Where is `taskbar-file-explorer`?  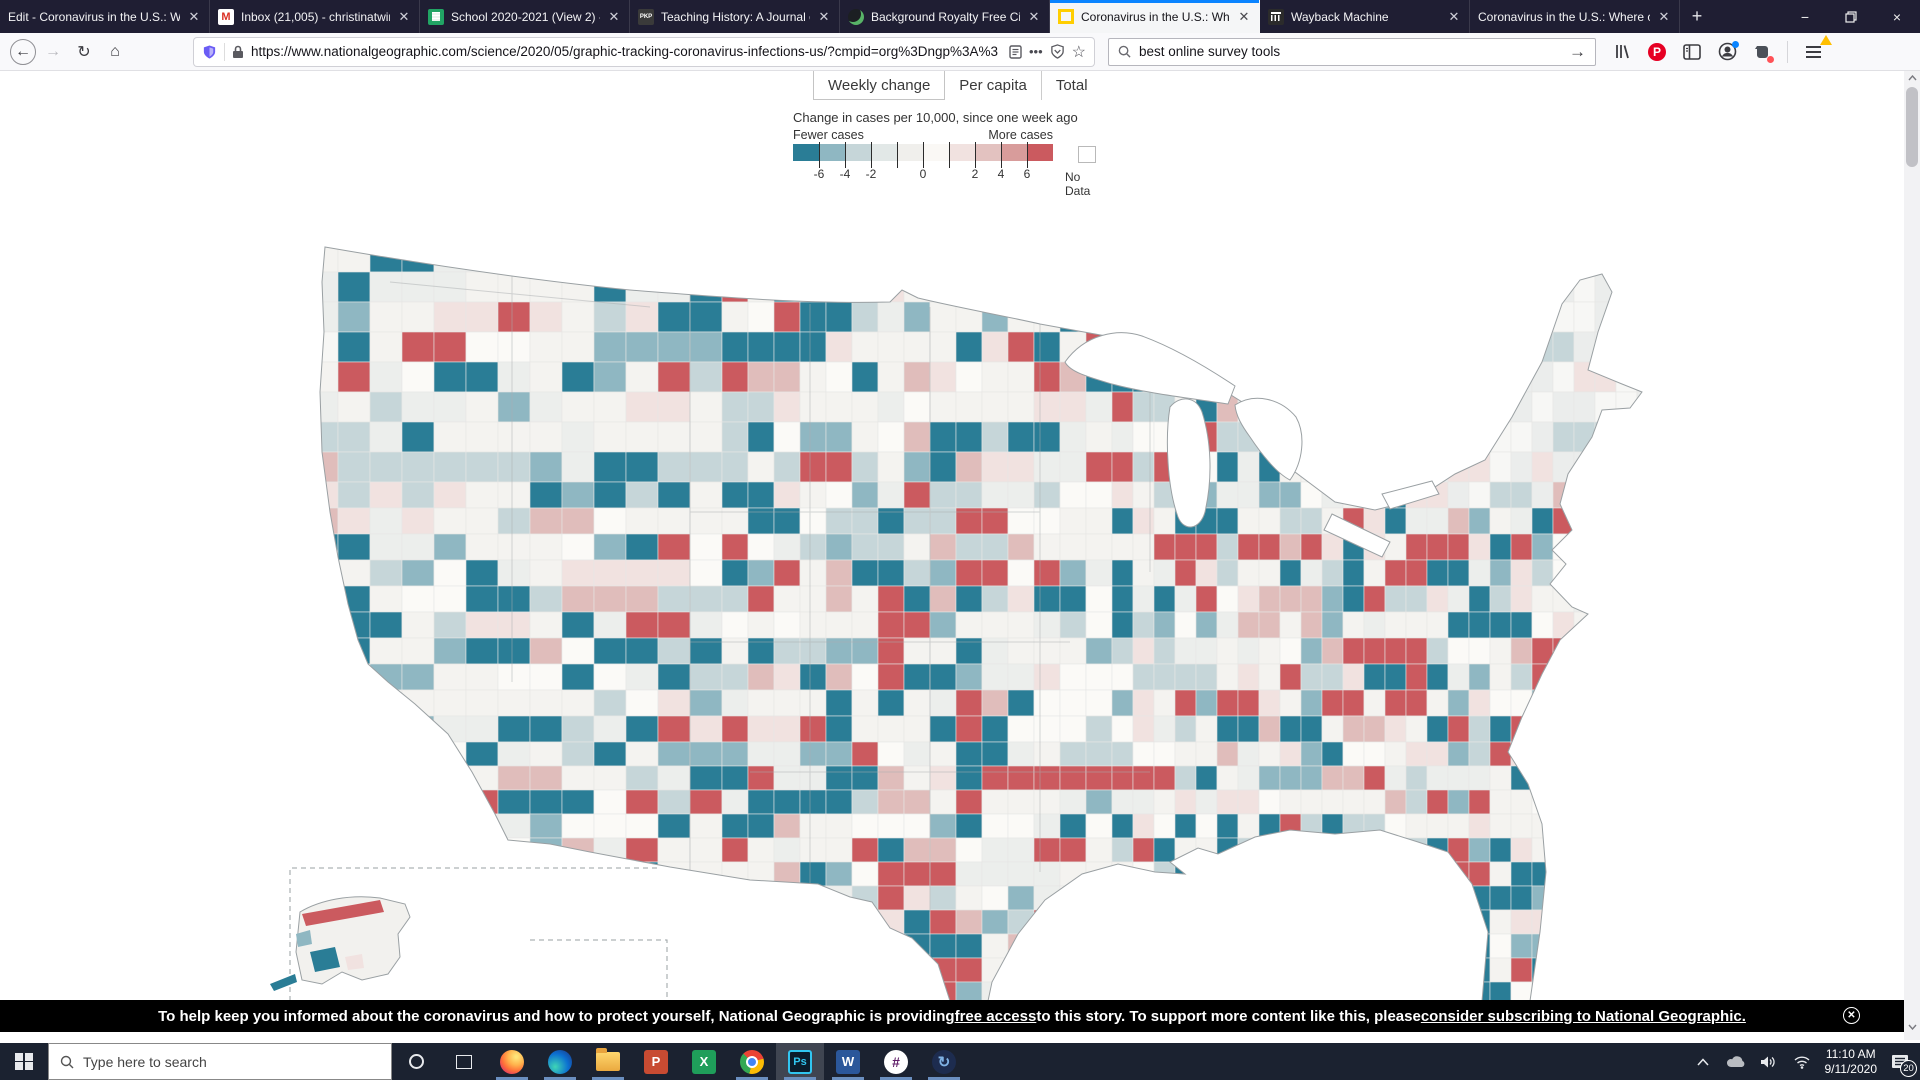
taskbar-file-explorer is located at coordinates (608, 1061).